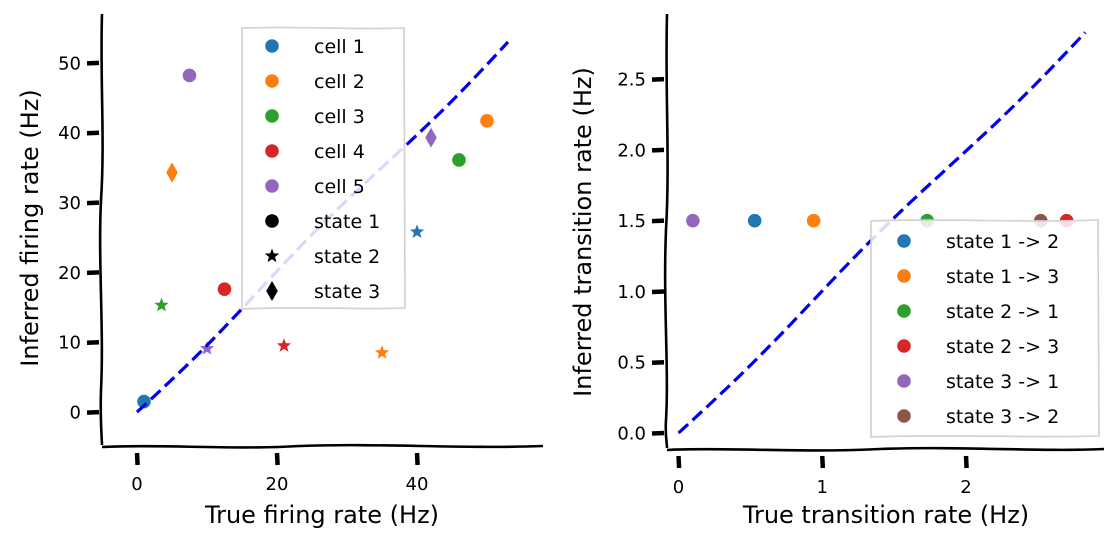 Image resolution: width=1120 pixels, height=544 pixels. What do you see at coordinates (69, 273) in the screenshot?
I see `y-tick-label: 20` at bounding box center [69, 273].